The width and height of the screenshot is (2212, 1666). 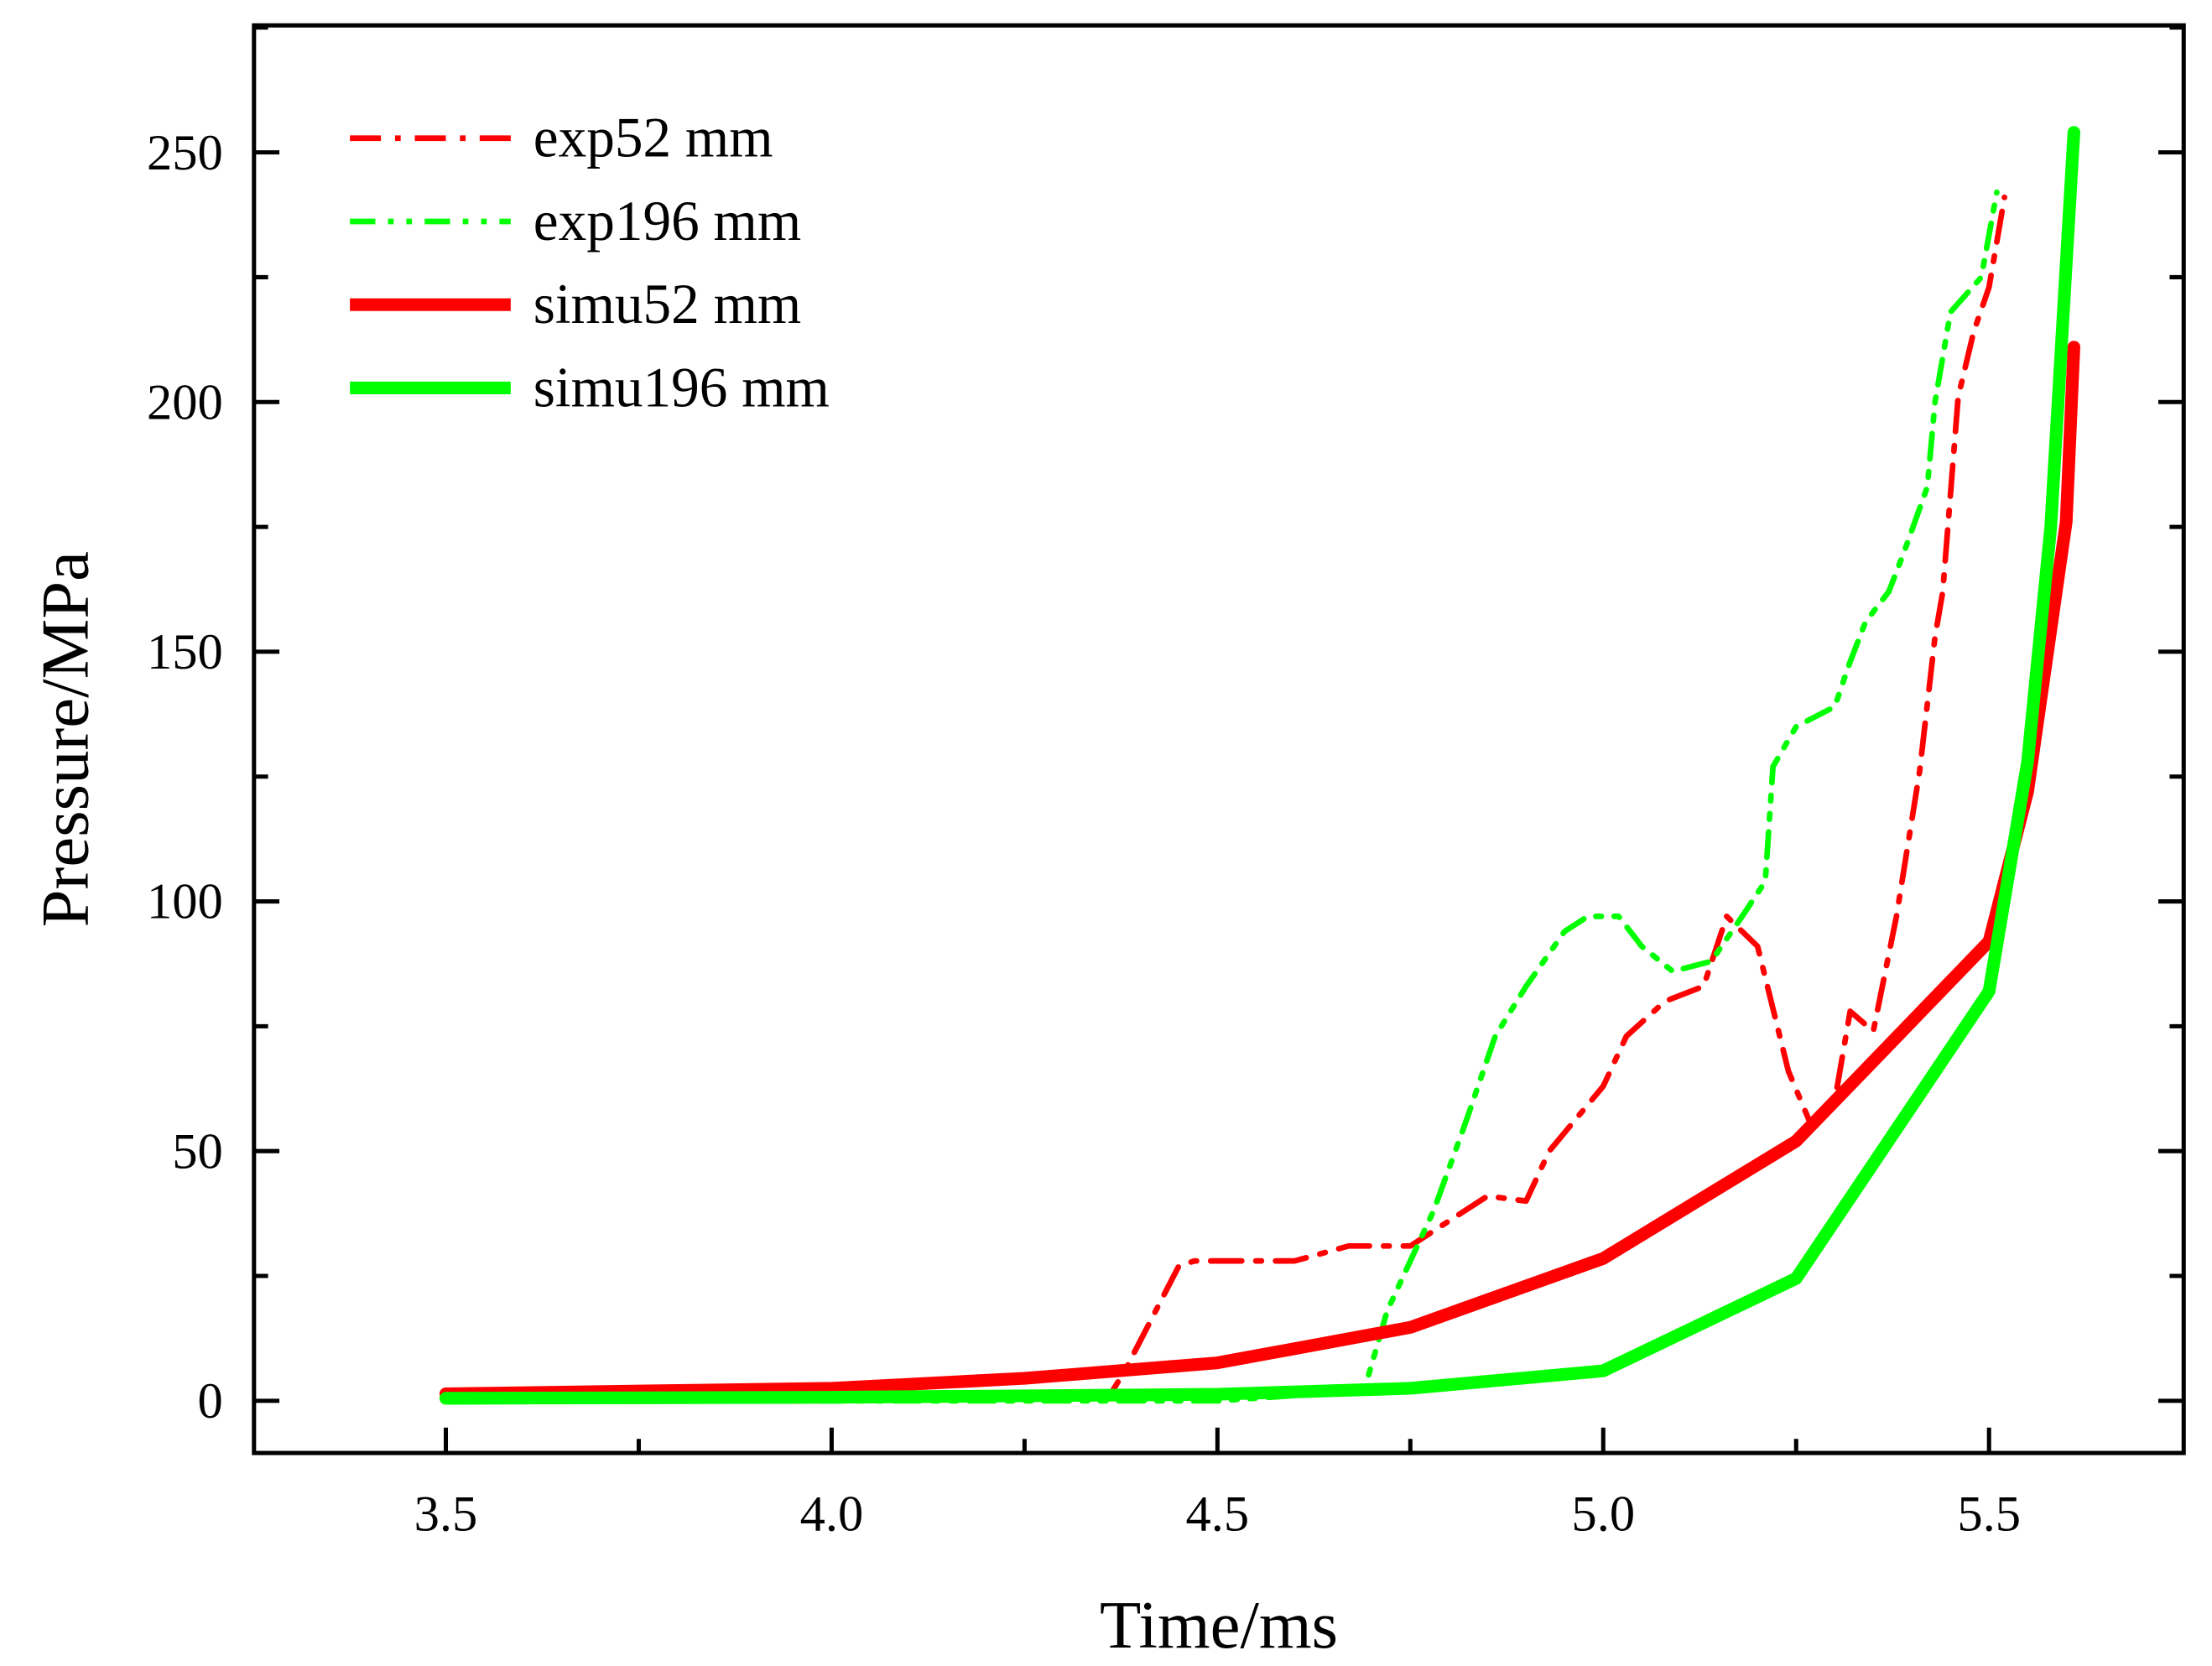 What do you see at coordinates (185, 153) in the screenshot?
I see `y-tick-label: 250` at bounding box center [185, 153].